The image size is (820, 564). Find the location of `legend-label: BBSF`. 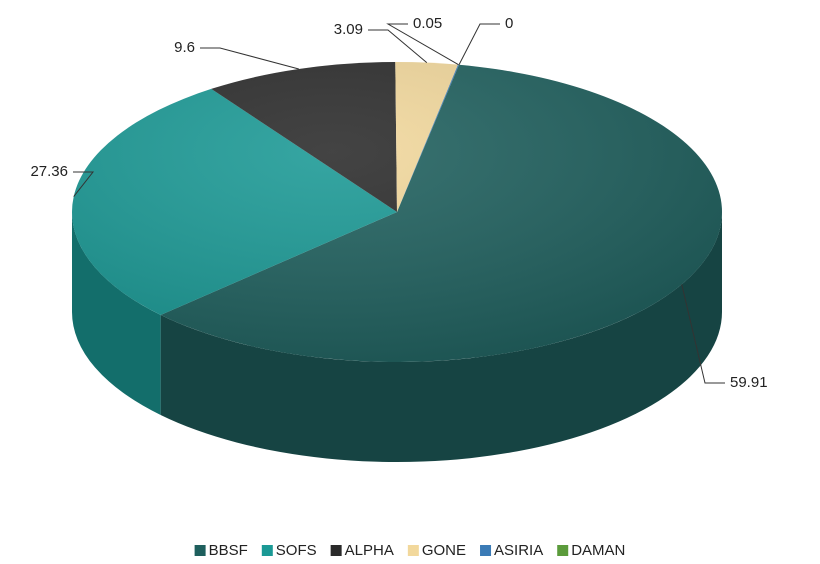

legend-label: BBSF is located at coordinates (228, 550).